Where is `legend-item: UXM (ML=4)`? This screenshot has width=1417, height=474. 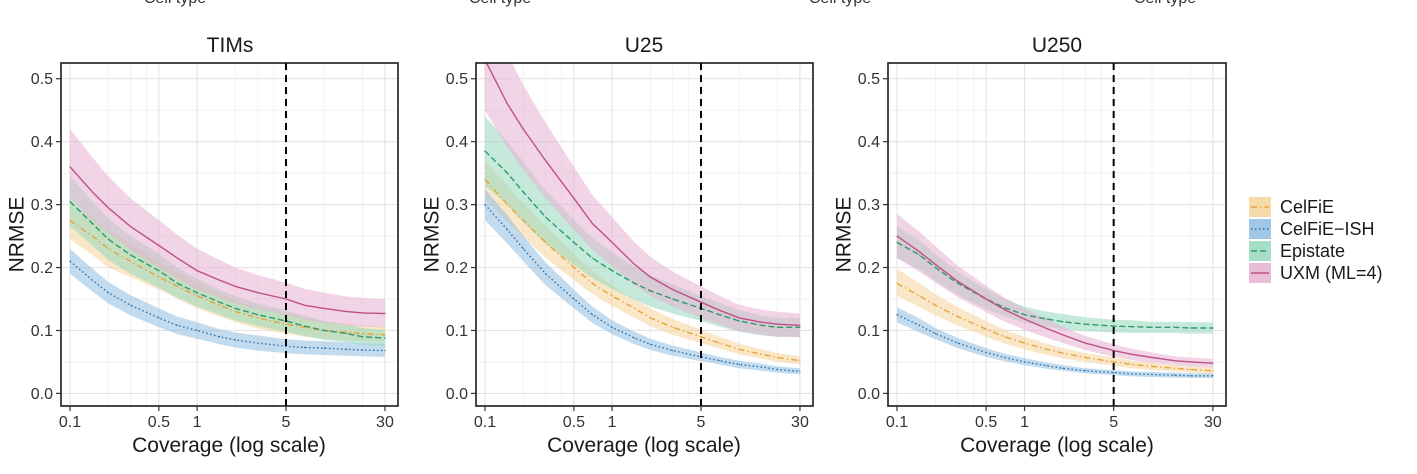 legend-item: UXM (ML=4) is located at coordinates (1316, 273).